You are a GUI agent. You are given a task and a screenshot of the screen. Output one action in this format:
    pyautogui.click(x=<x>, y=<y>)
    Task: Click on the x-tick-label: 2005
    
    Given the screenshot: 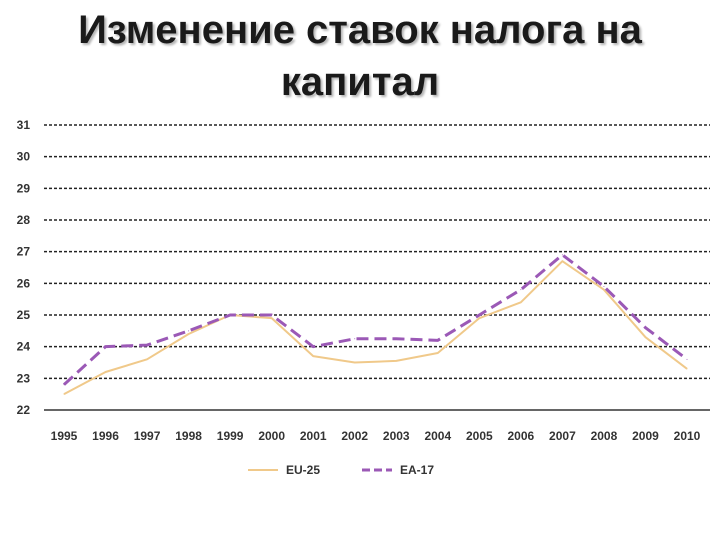 What is the action you would take?
    pyautogui.click(x=479, y=436)
    